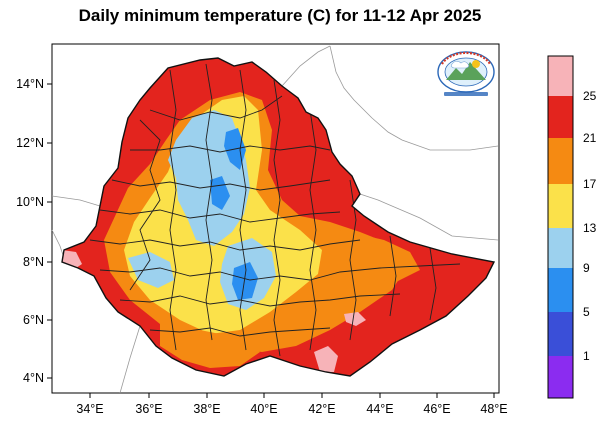 The width and height of the screenshot is (600, 435). What do you see at coordinates (466, 71) in the screenshot?
I see `mountain-icon` at bounding box center [466, 71].